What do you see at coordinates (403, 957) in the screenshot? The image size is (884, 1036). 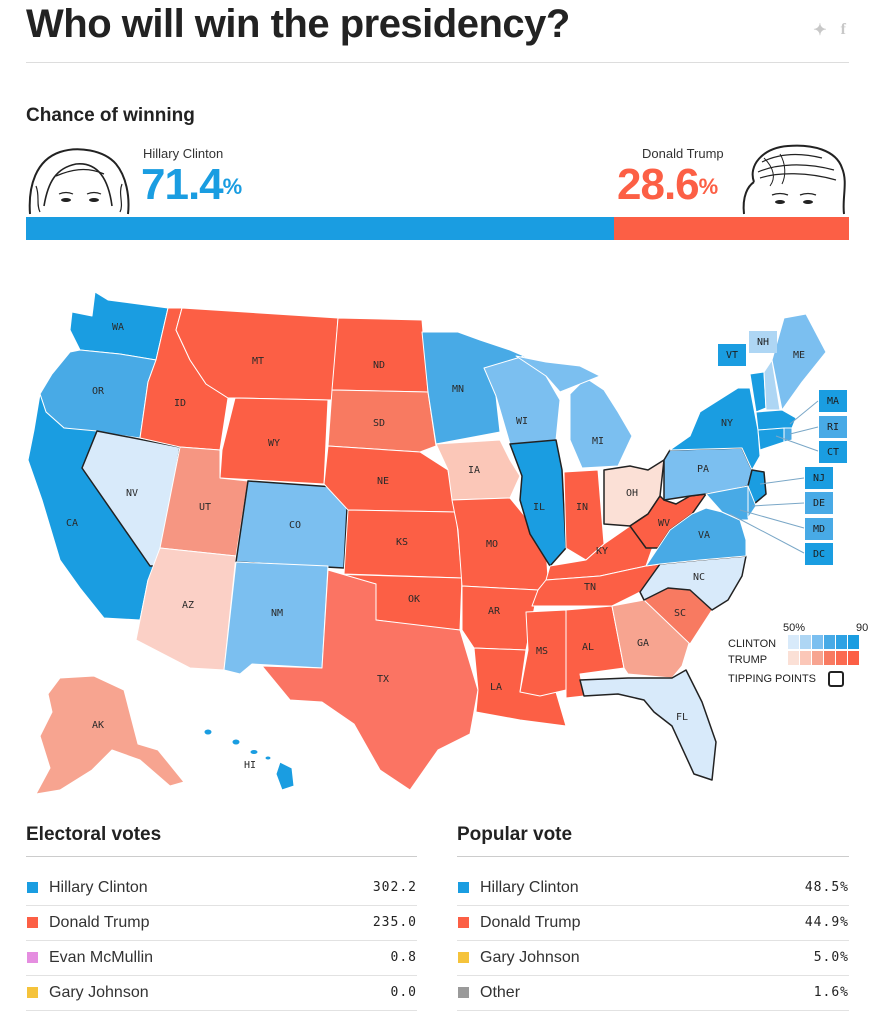 I see `vote-value: 0.8` at bounding box center [403, 957].